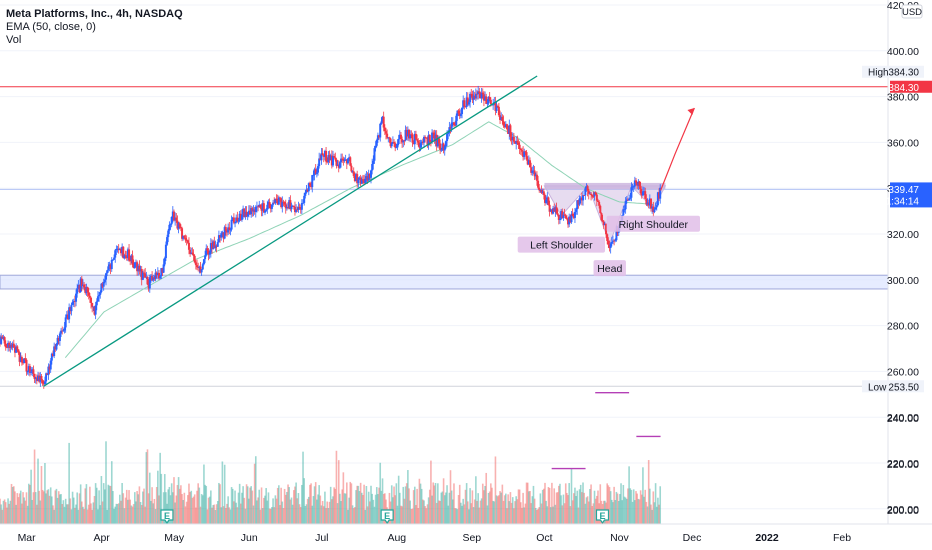 The width and height of the screenshot is (932, 550). What do you see at coordinates (51, 27) in the screenshot?
I see `ema-indicator-label: EMA (50, close, 0)` at bounding box center [51, 27].